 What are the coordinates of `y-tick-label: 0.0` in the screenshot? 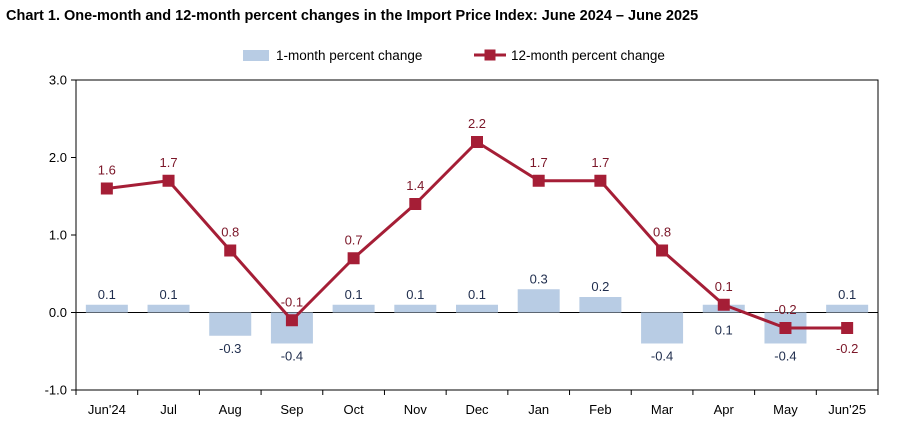 It's located at (58, 312).